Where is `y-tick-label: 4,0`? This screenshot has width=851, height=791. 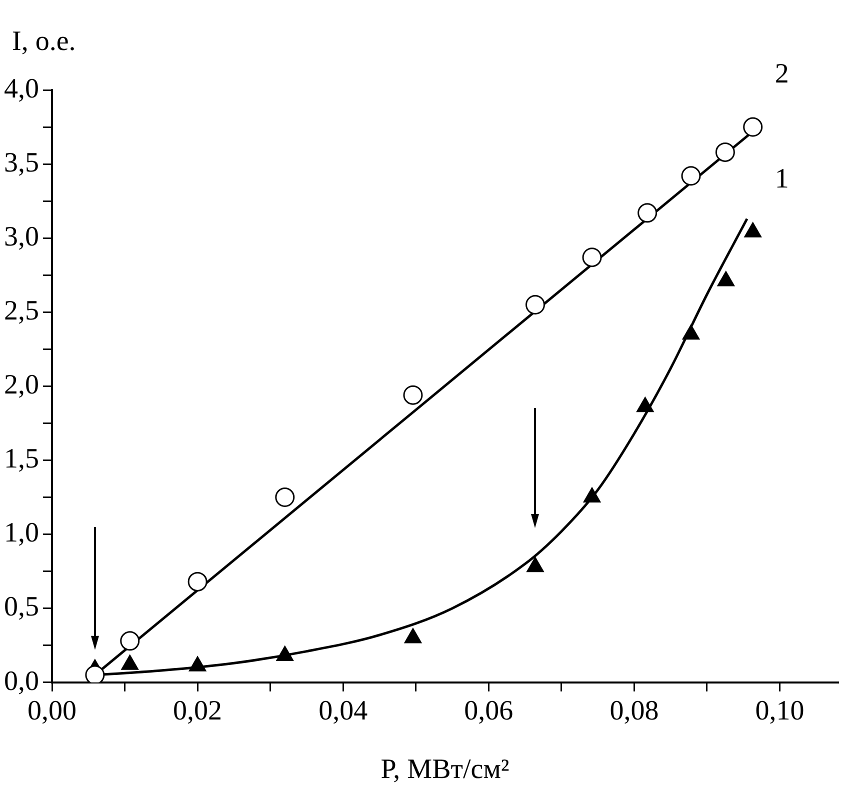
y-tick-label: 4,0 is located at coordinates (21, 88).